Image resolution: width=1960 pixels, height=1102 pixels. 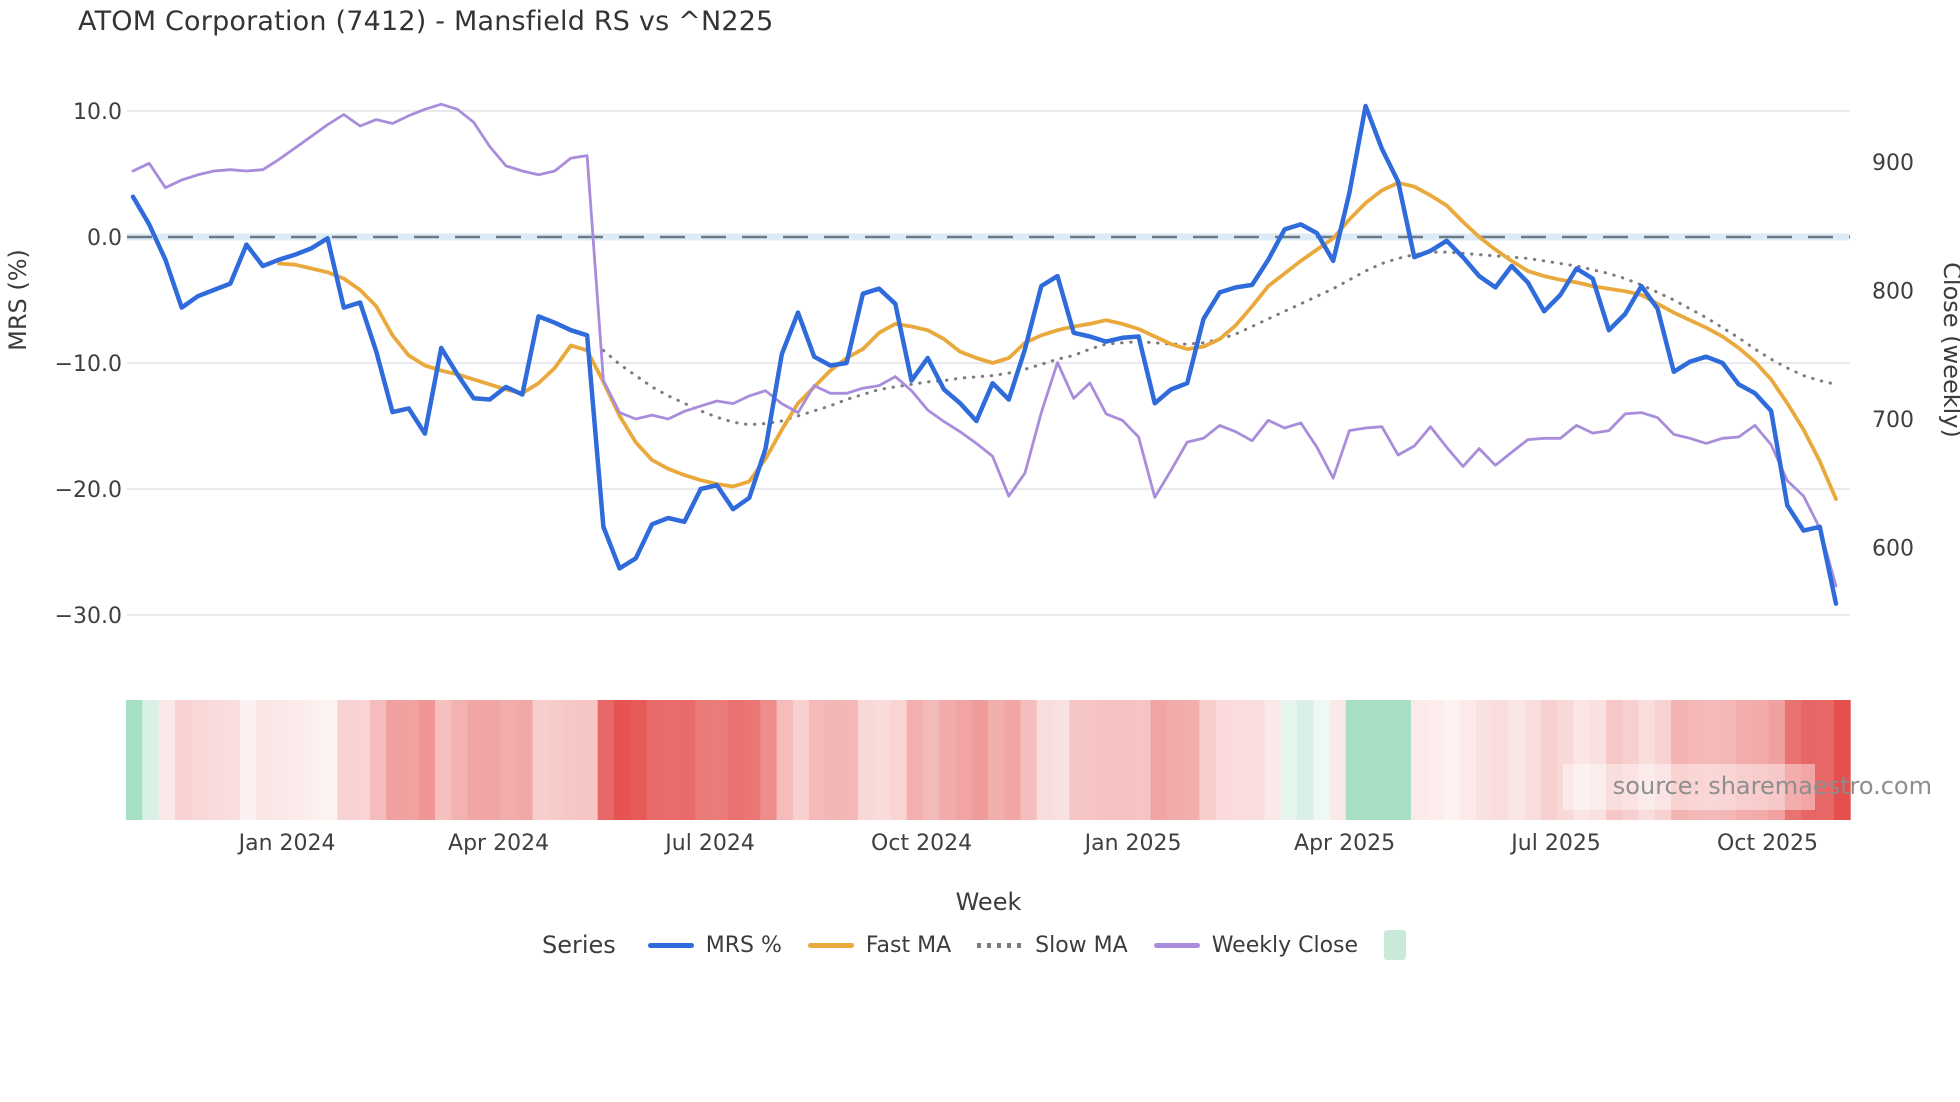 I want to click on mrs-line-icon, so click(x=670, y=945).